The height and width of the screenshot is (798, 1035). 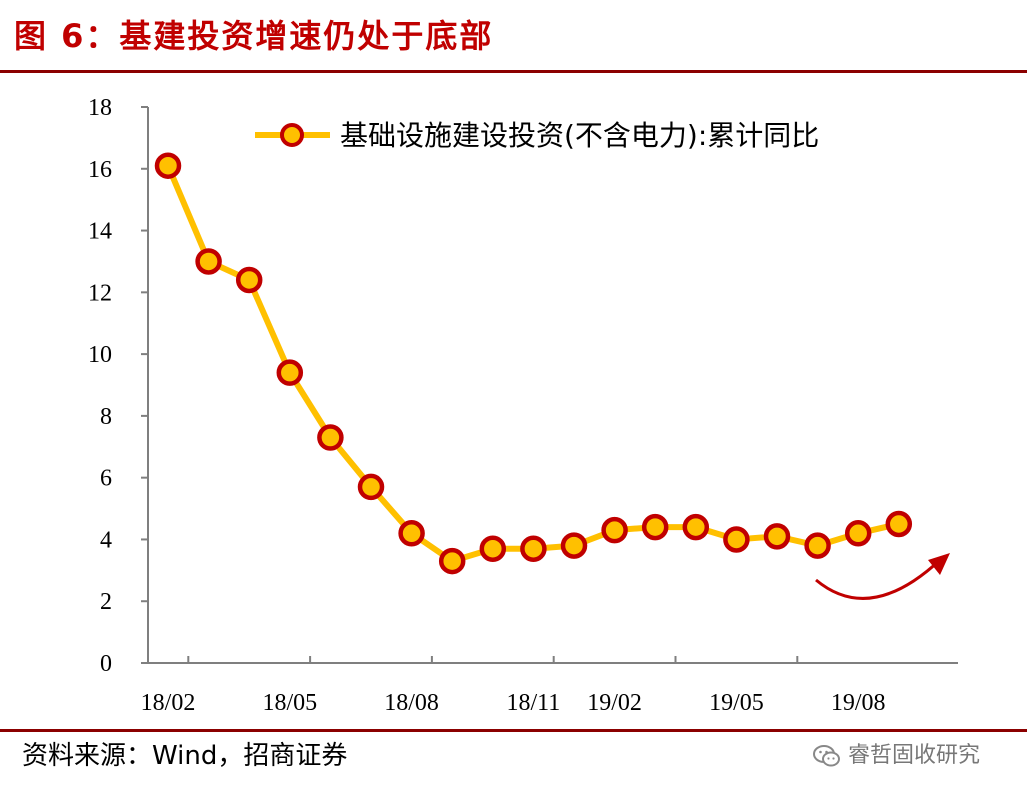 I want to click on legend: 基础设施建设投资(不含电力):累计同比, so click(x=537, y=135).